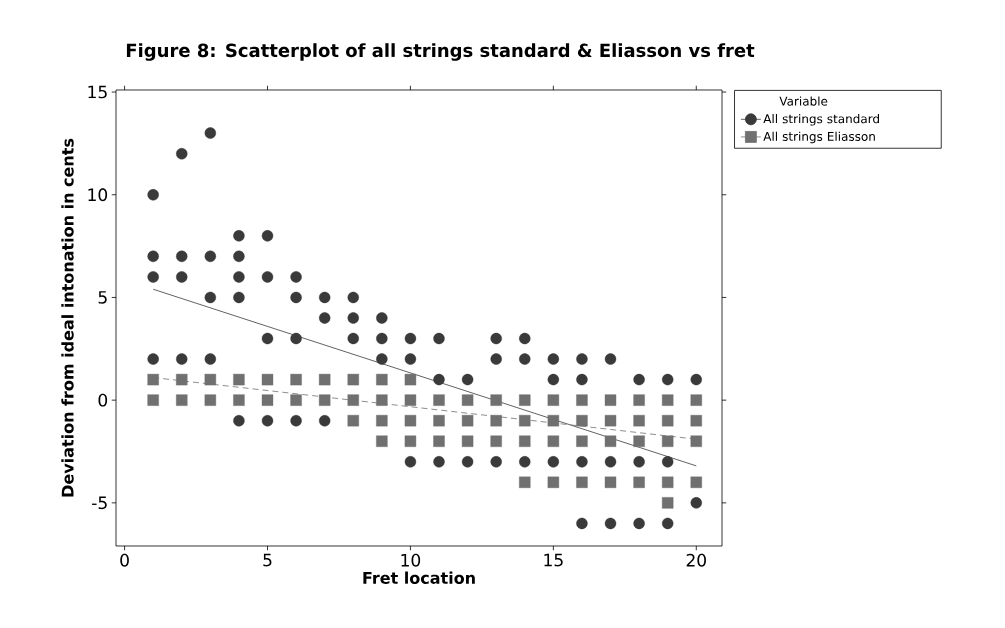  Describe the element at coordinates (821, 120) in the screenshot. I see `legend-label: All strings standard` at that location.